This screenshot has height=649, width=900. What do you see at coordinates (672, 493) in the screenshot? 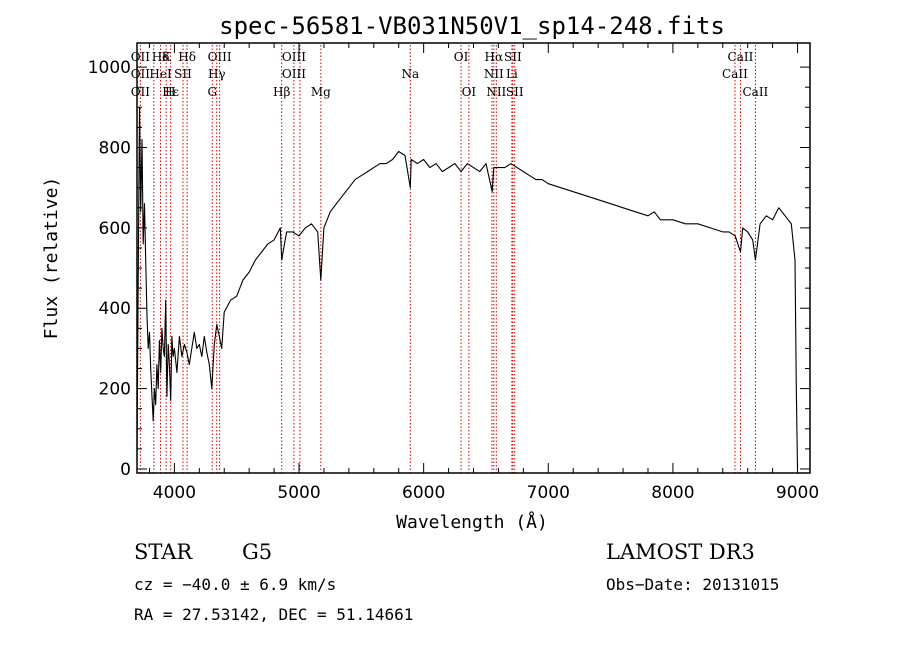
I see `x-tick-label: 8000` at bounding box center [672, 493].